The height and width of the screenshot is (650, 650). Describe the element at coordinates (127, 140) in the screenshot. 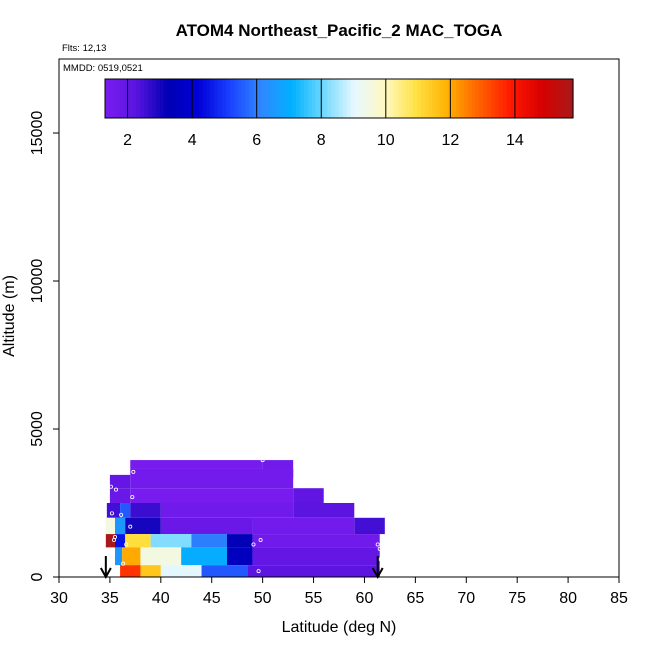

I see `colorbar-tick-label: 2` at that location.